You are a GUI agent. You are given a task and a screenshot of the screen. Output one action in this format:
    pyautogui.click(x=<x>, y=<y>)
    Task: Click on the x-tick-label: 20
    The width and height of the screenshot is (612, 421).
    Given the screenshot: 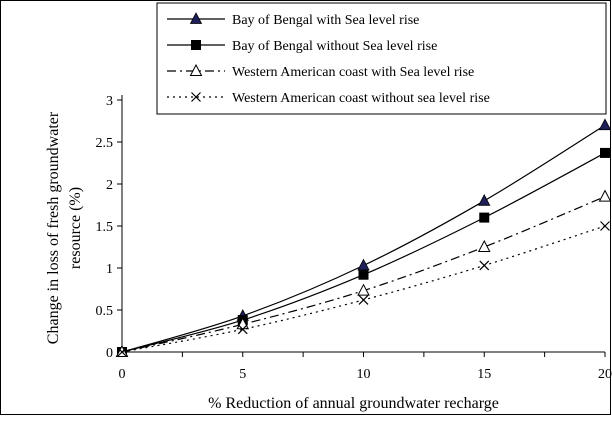 What is the action you would take?
    pyautogui.click(x=605, y=374)
    